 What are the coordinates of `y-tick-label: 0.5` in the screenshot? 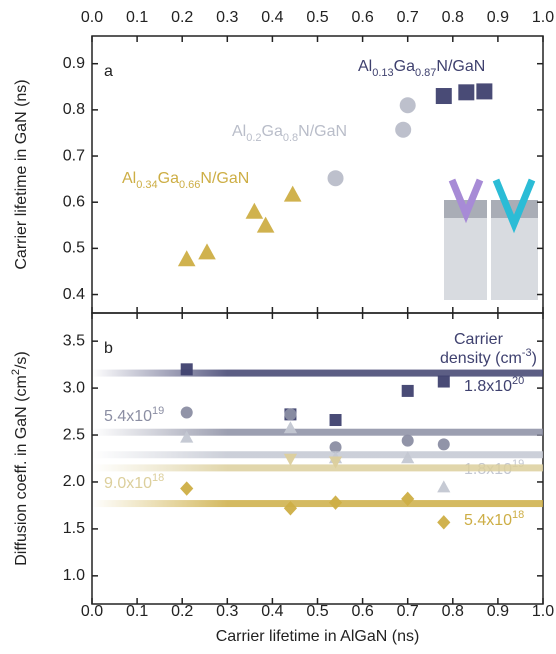 It's located at (74, 248).